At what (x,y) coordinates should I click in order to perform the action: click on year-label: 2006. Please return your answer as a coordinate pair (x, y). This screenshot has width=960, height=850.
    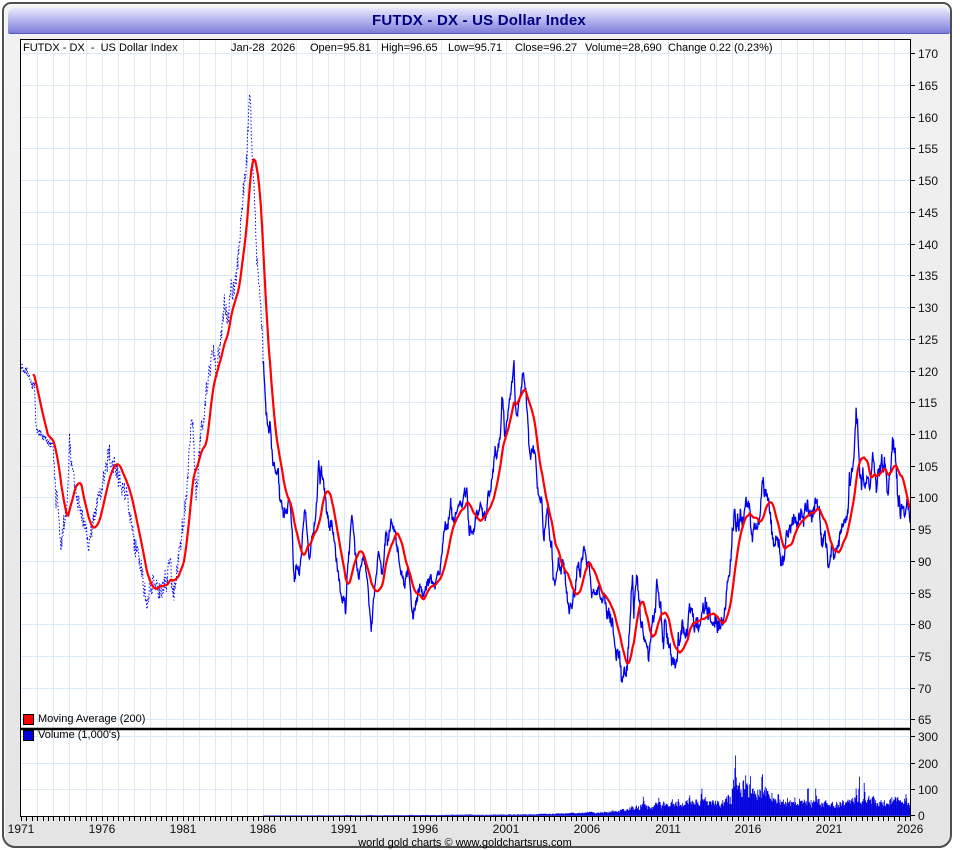
    Looking at the image, I should click on (587, 829).